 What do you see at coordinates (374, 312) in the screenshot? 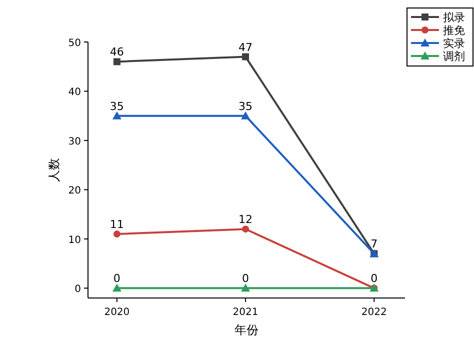
I see `x-tick-label: 2022` at bounding box center [374, 312].